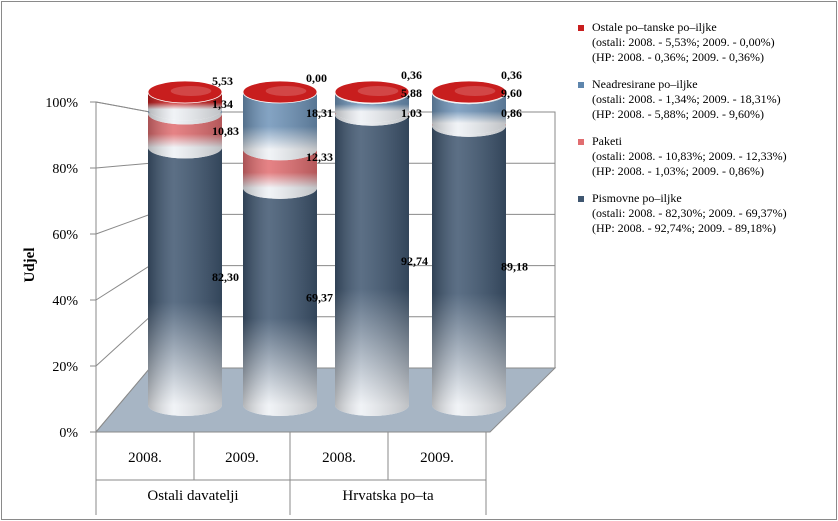 The height and width of the screenshot is (521, 838). I want to click on data-label: 69,37, so click(319, 297).